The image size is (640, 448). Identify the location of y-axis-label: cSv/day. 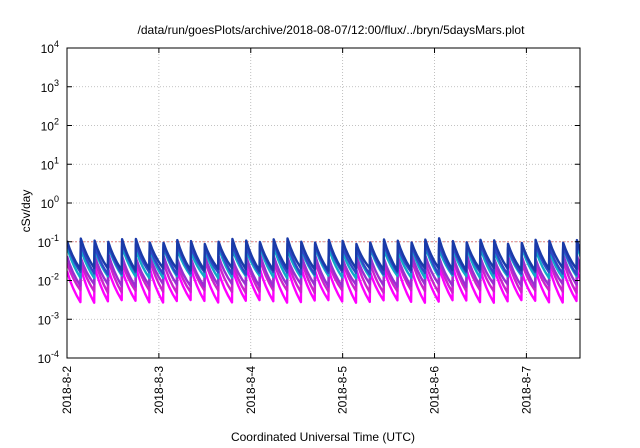
(26, 211).